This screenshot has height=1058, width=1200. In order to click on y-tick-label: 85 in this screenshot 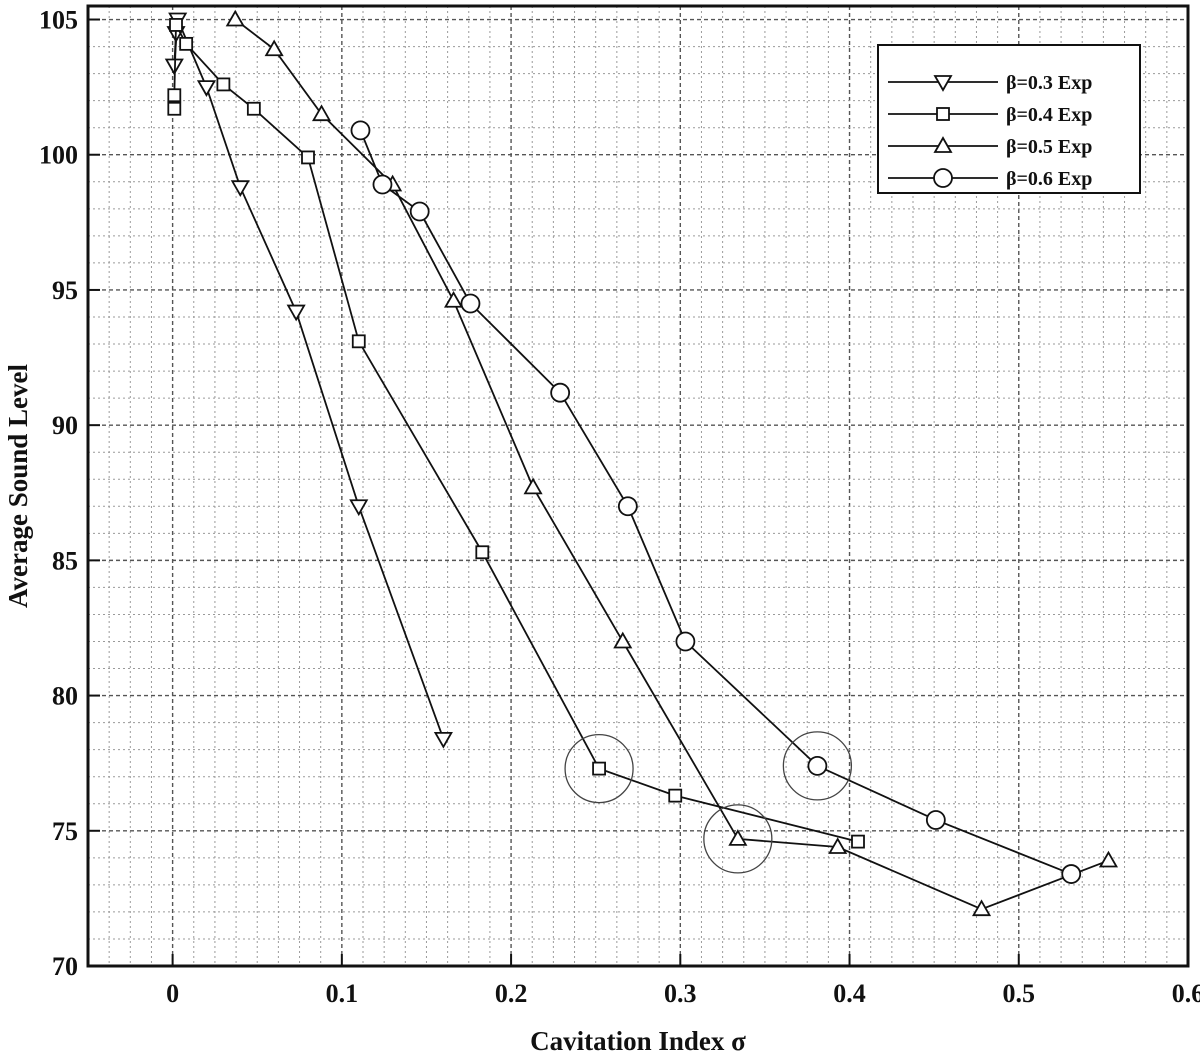, I will do `click(65, 560)`.